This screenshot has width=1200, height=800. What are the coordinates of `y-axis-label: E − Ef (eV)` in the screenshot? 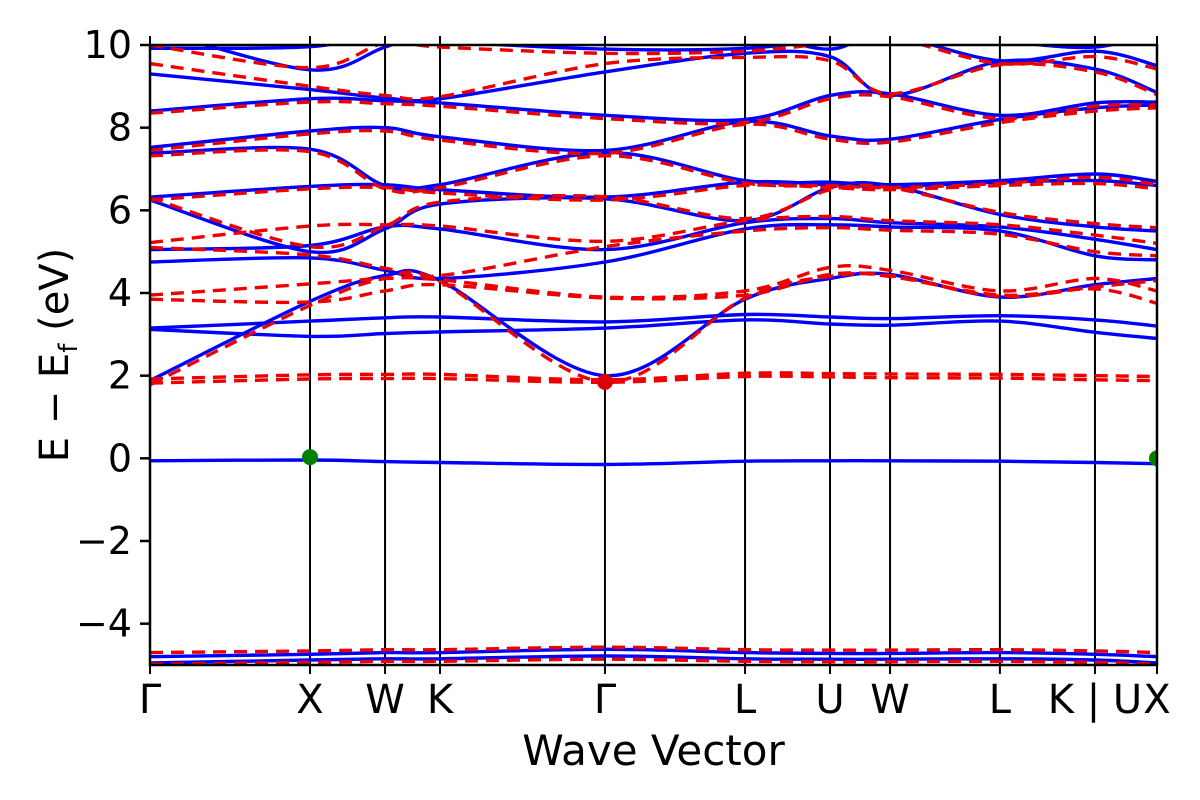 It's located at (58, 355).